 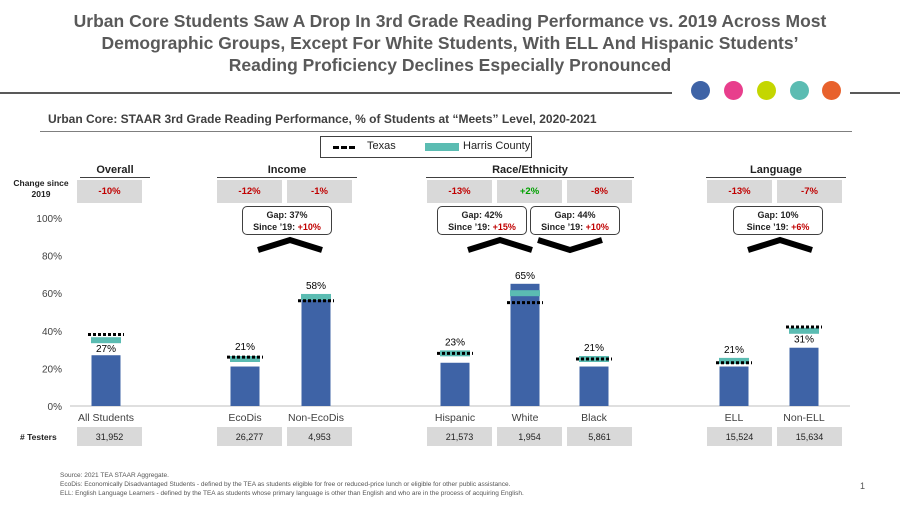 What do you see at coordinates (863, 486) in the screenshot?
I see `page-number: 1` at bounding box center [863, 486].